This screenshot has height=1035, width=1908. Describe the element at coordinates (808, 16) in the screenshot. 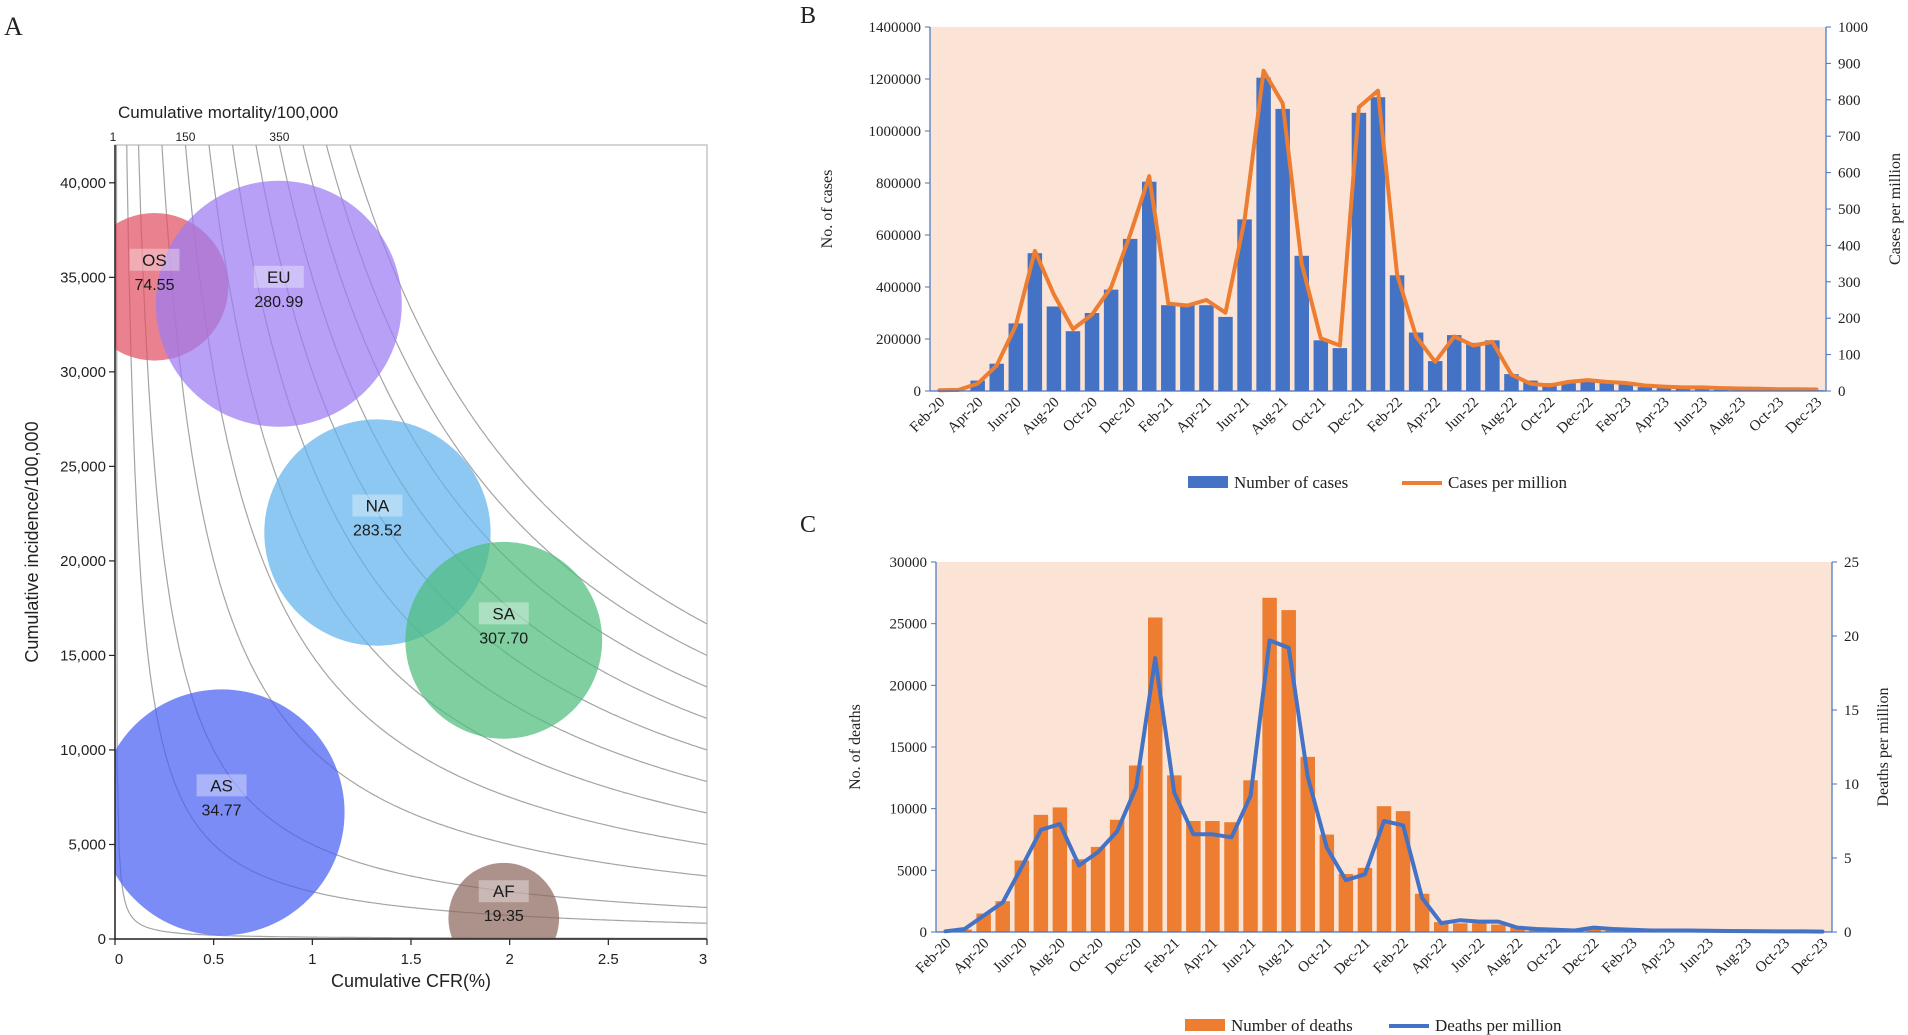

I see `panel-label-b: B` at that location.